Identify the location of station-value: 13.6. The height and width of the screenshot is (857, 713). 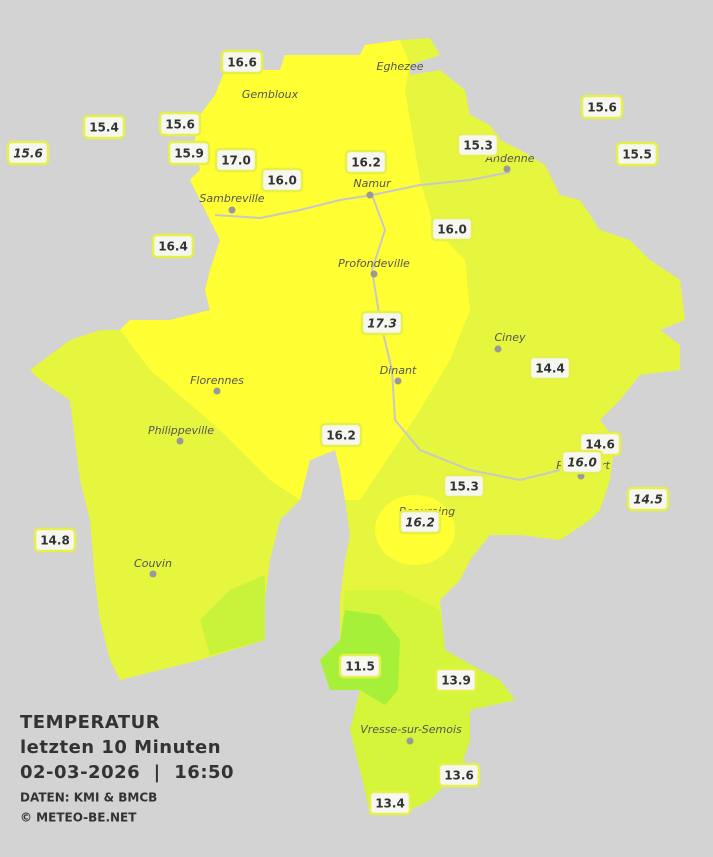
(459, 776).